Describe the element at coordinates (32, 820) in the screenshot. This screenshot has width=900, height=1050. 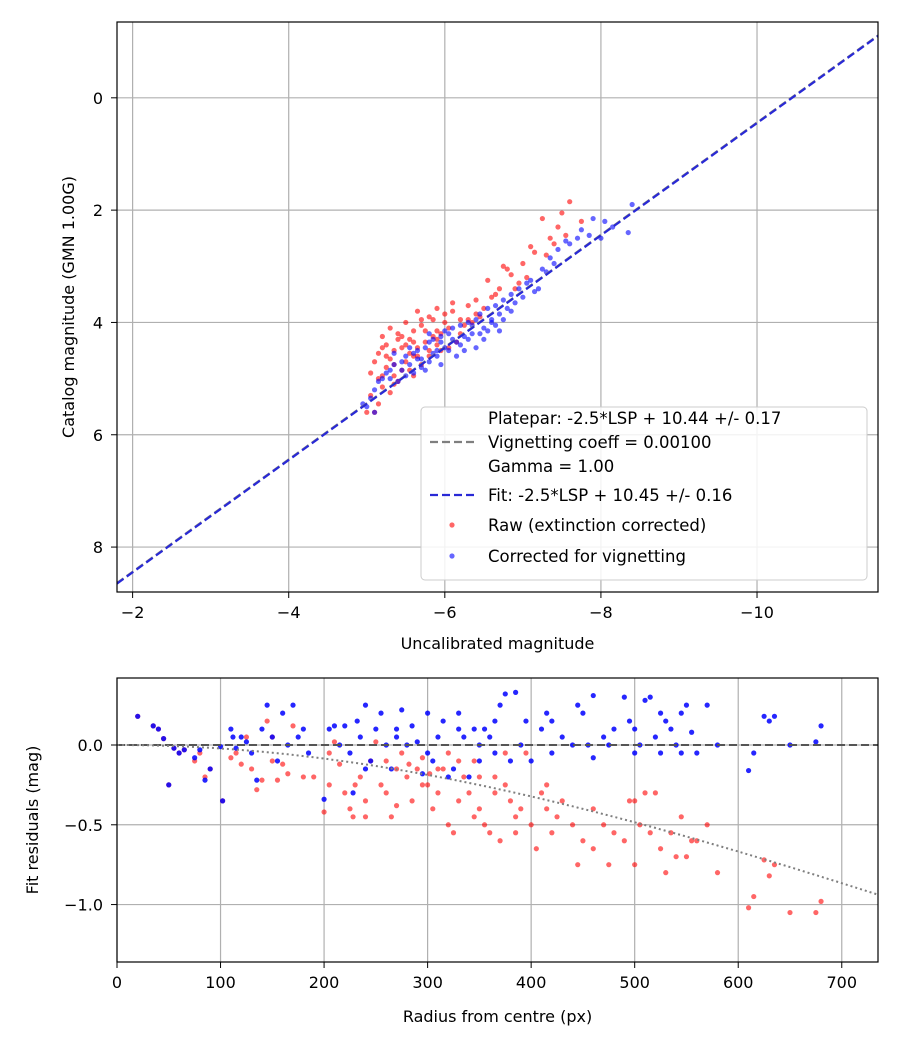
I see `bottom-y-axis-label: Fit residuals (mag)` at that location.